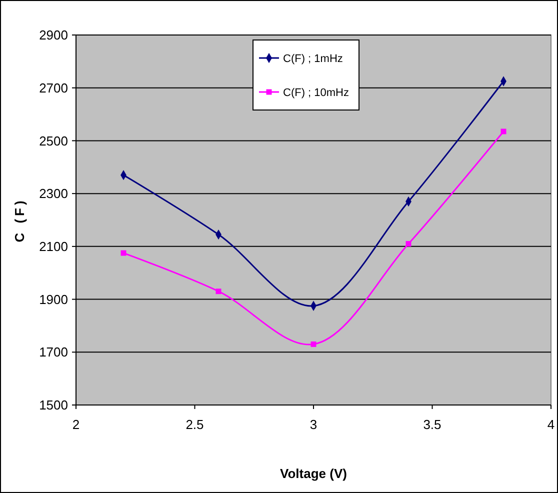 Image resolution: width=558 pixels, height=493 pixels. What do you see at coordinates (53, 246) in the screenshot?
I see `y-tick-label: 2100` at bounding box center [53, 246].